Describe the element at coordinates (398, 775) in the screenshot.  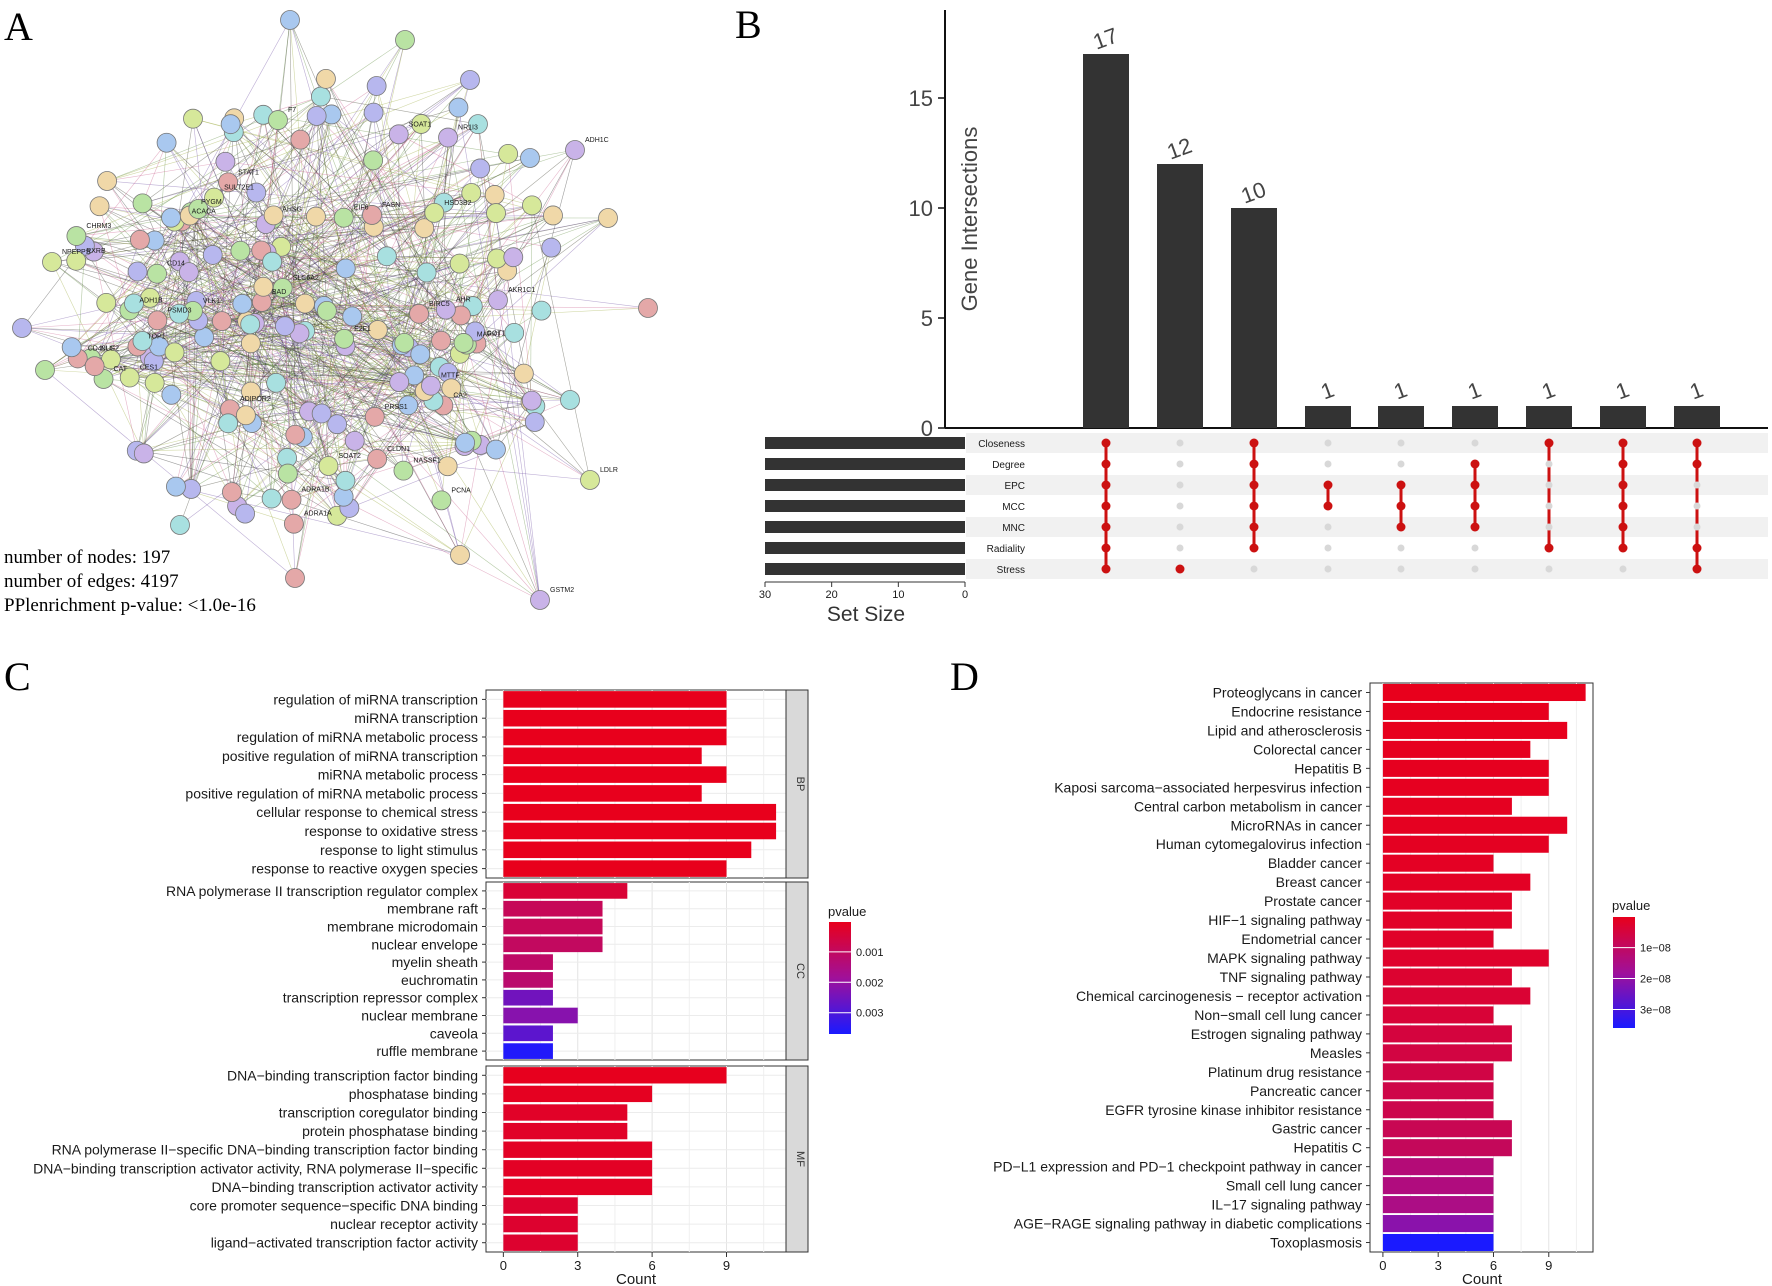
I see `go-term-label: miRNA metabolic process` at that location.